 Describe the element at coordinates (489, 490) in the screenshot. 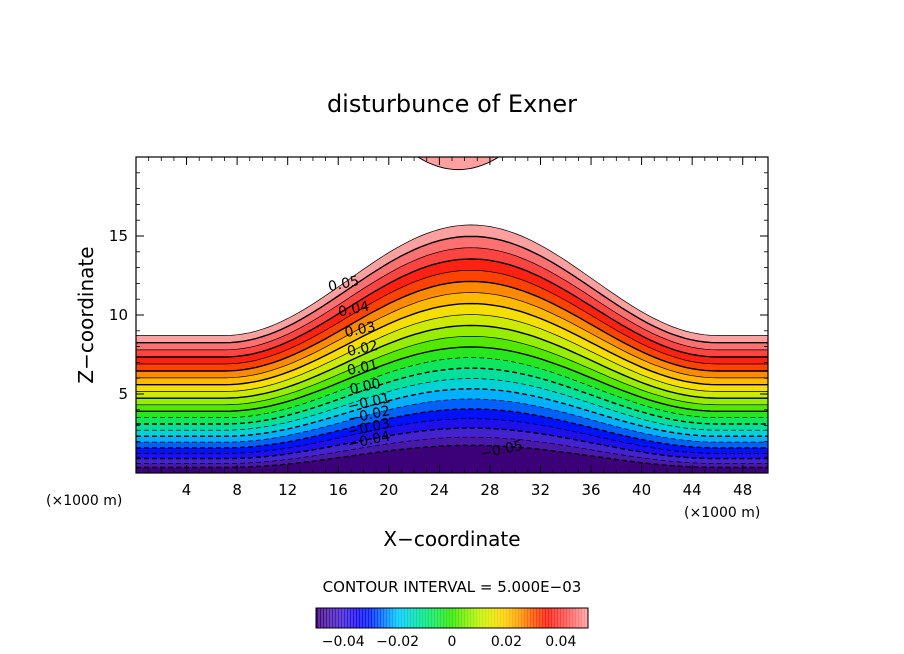

I see `x-tick-label: 28` at that location.